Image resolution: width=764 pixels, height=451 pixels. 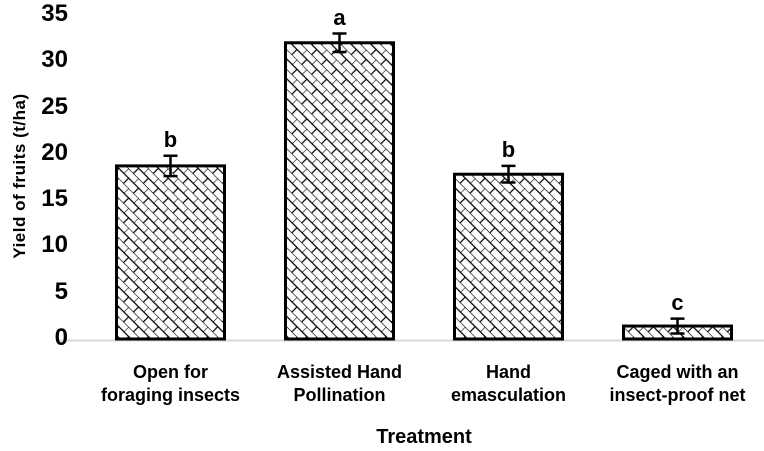 I want to click on y-tick-label-7: 35, so click(x=54, y=14).